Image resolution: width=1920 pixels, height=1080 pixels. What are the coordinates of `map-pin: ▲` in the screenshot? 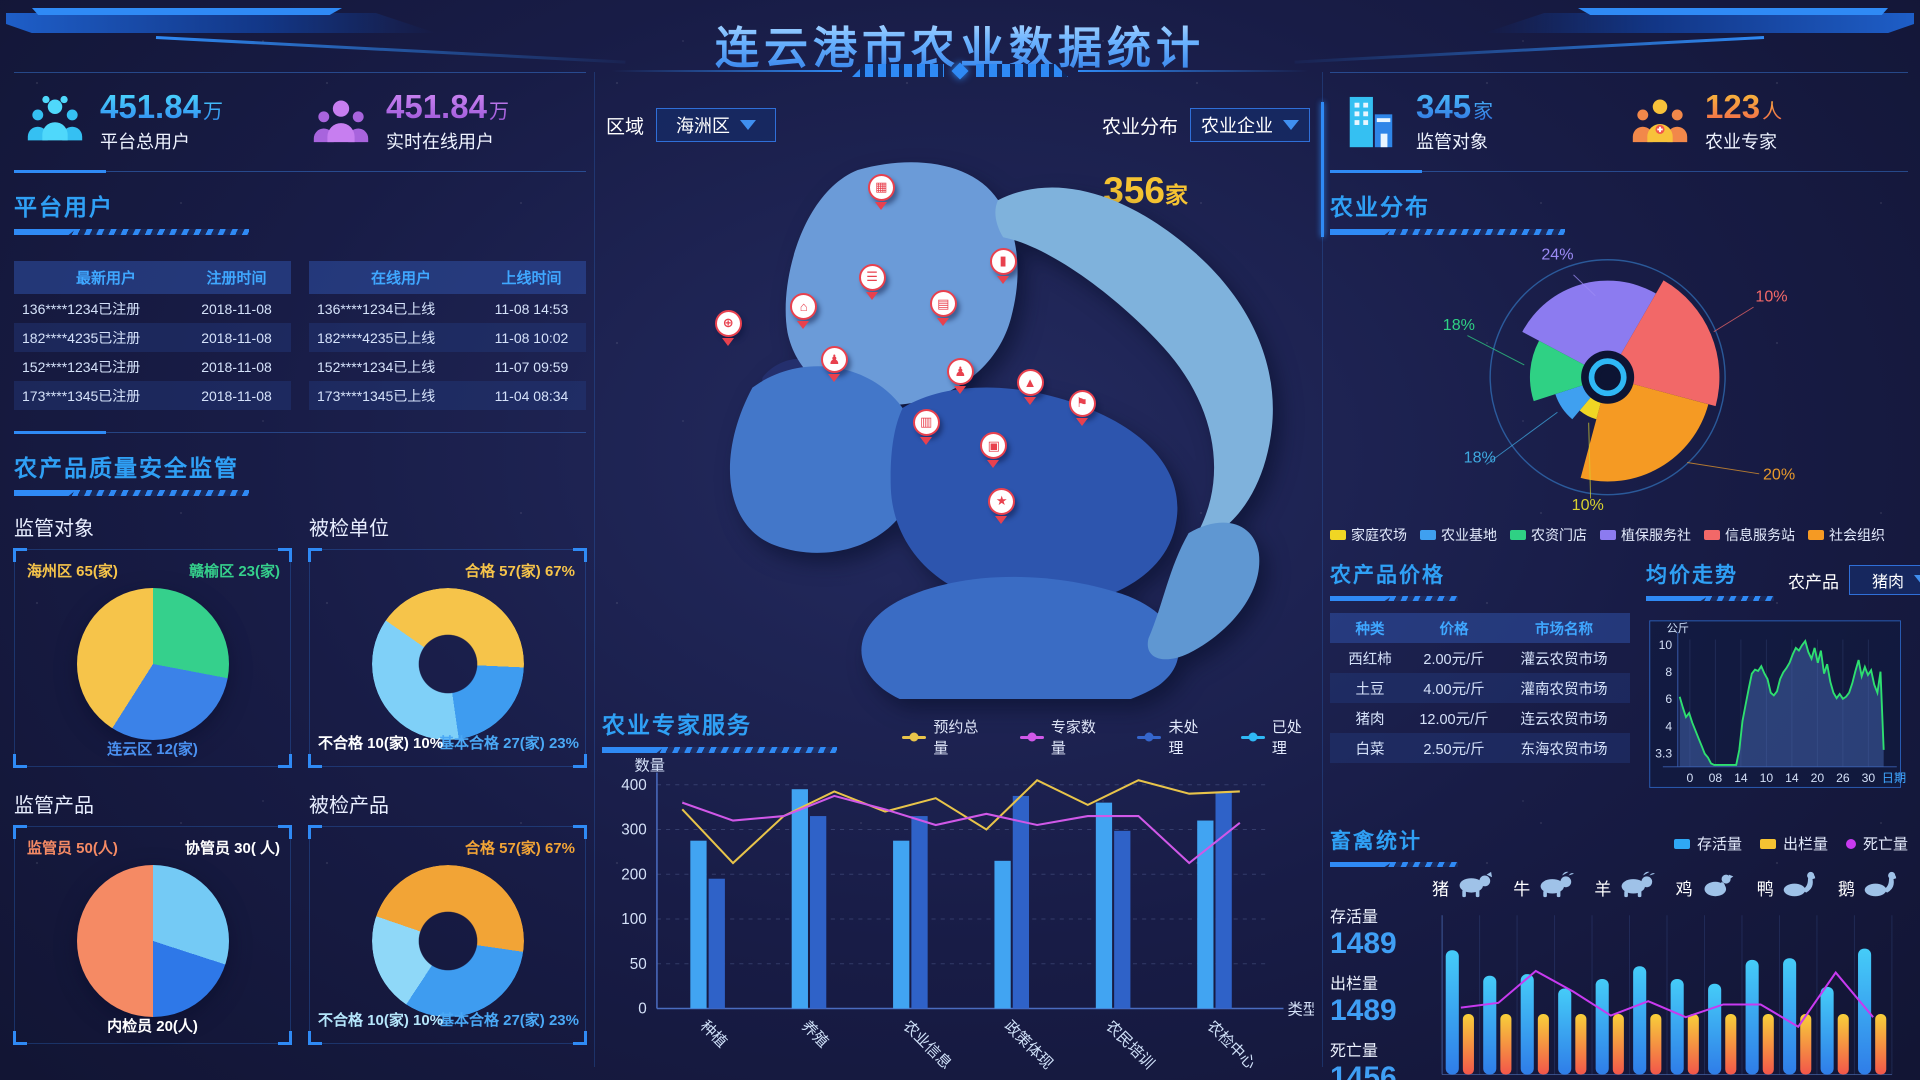 It's located at (1030, 389).